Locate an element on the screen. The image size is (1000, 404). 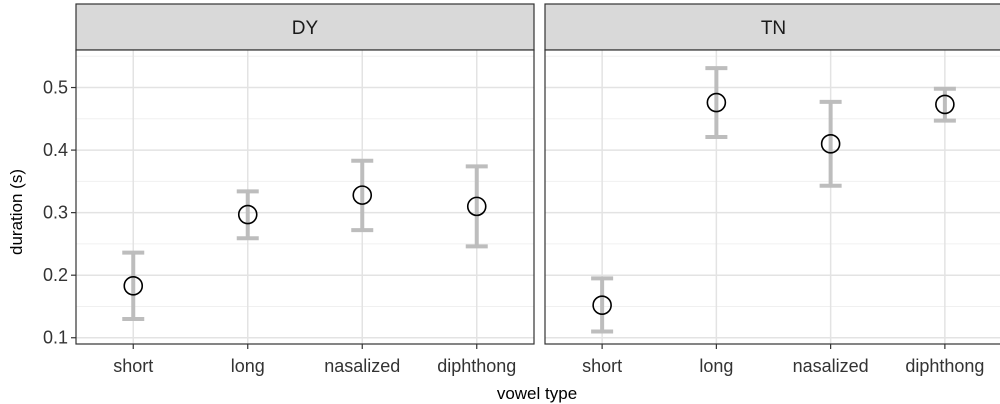
y-axis: 0.1 0.2 0.3 0.4 0.5 is located at coordinates (59, 213).